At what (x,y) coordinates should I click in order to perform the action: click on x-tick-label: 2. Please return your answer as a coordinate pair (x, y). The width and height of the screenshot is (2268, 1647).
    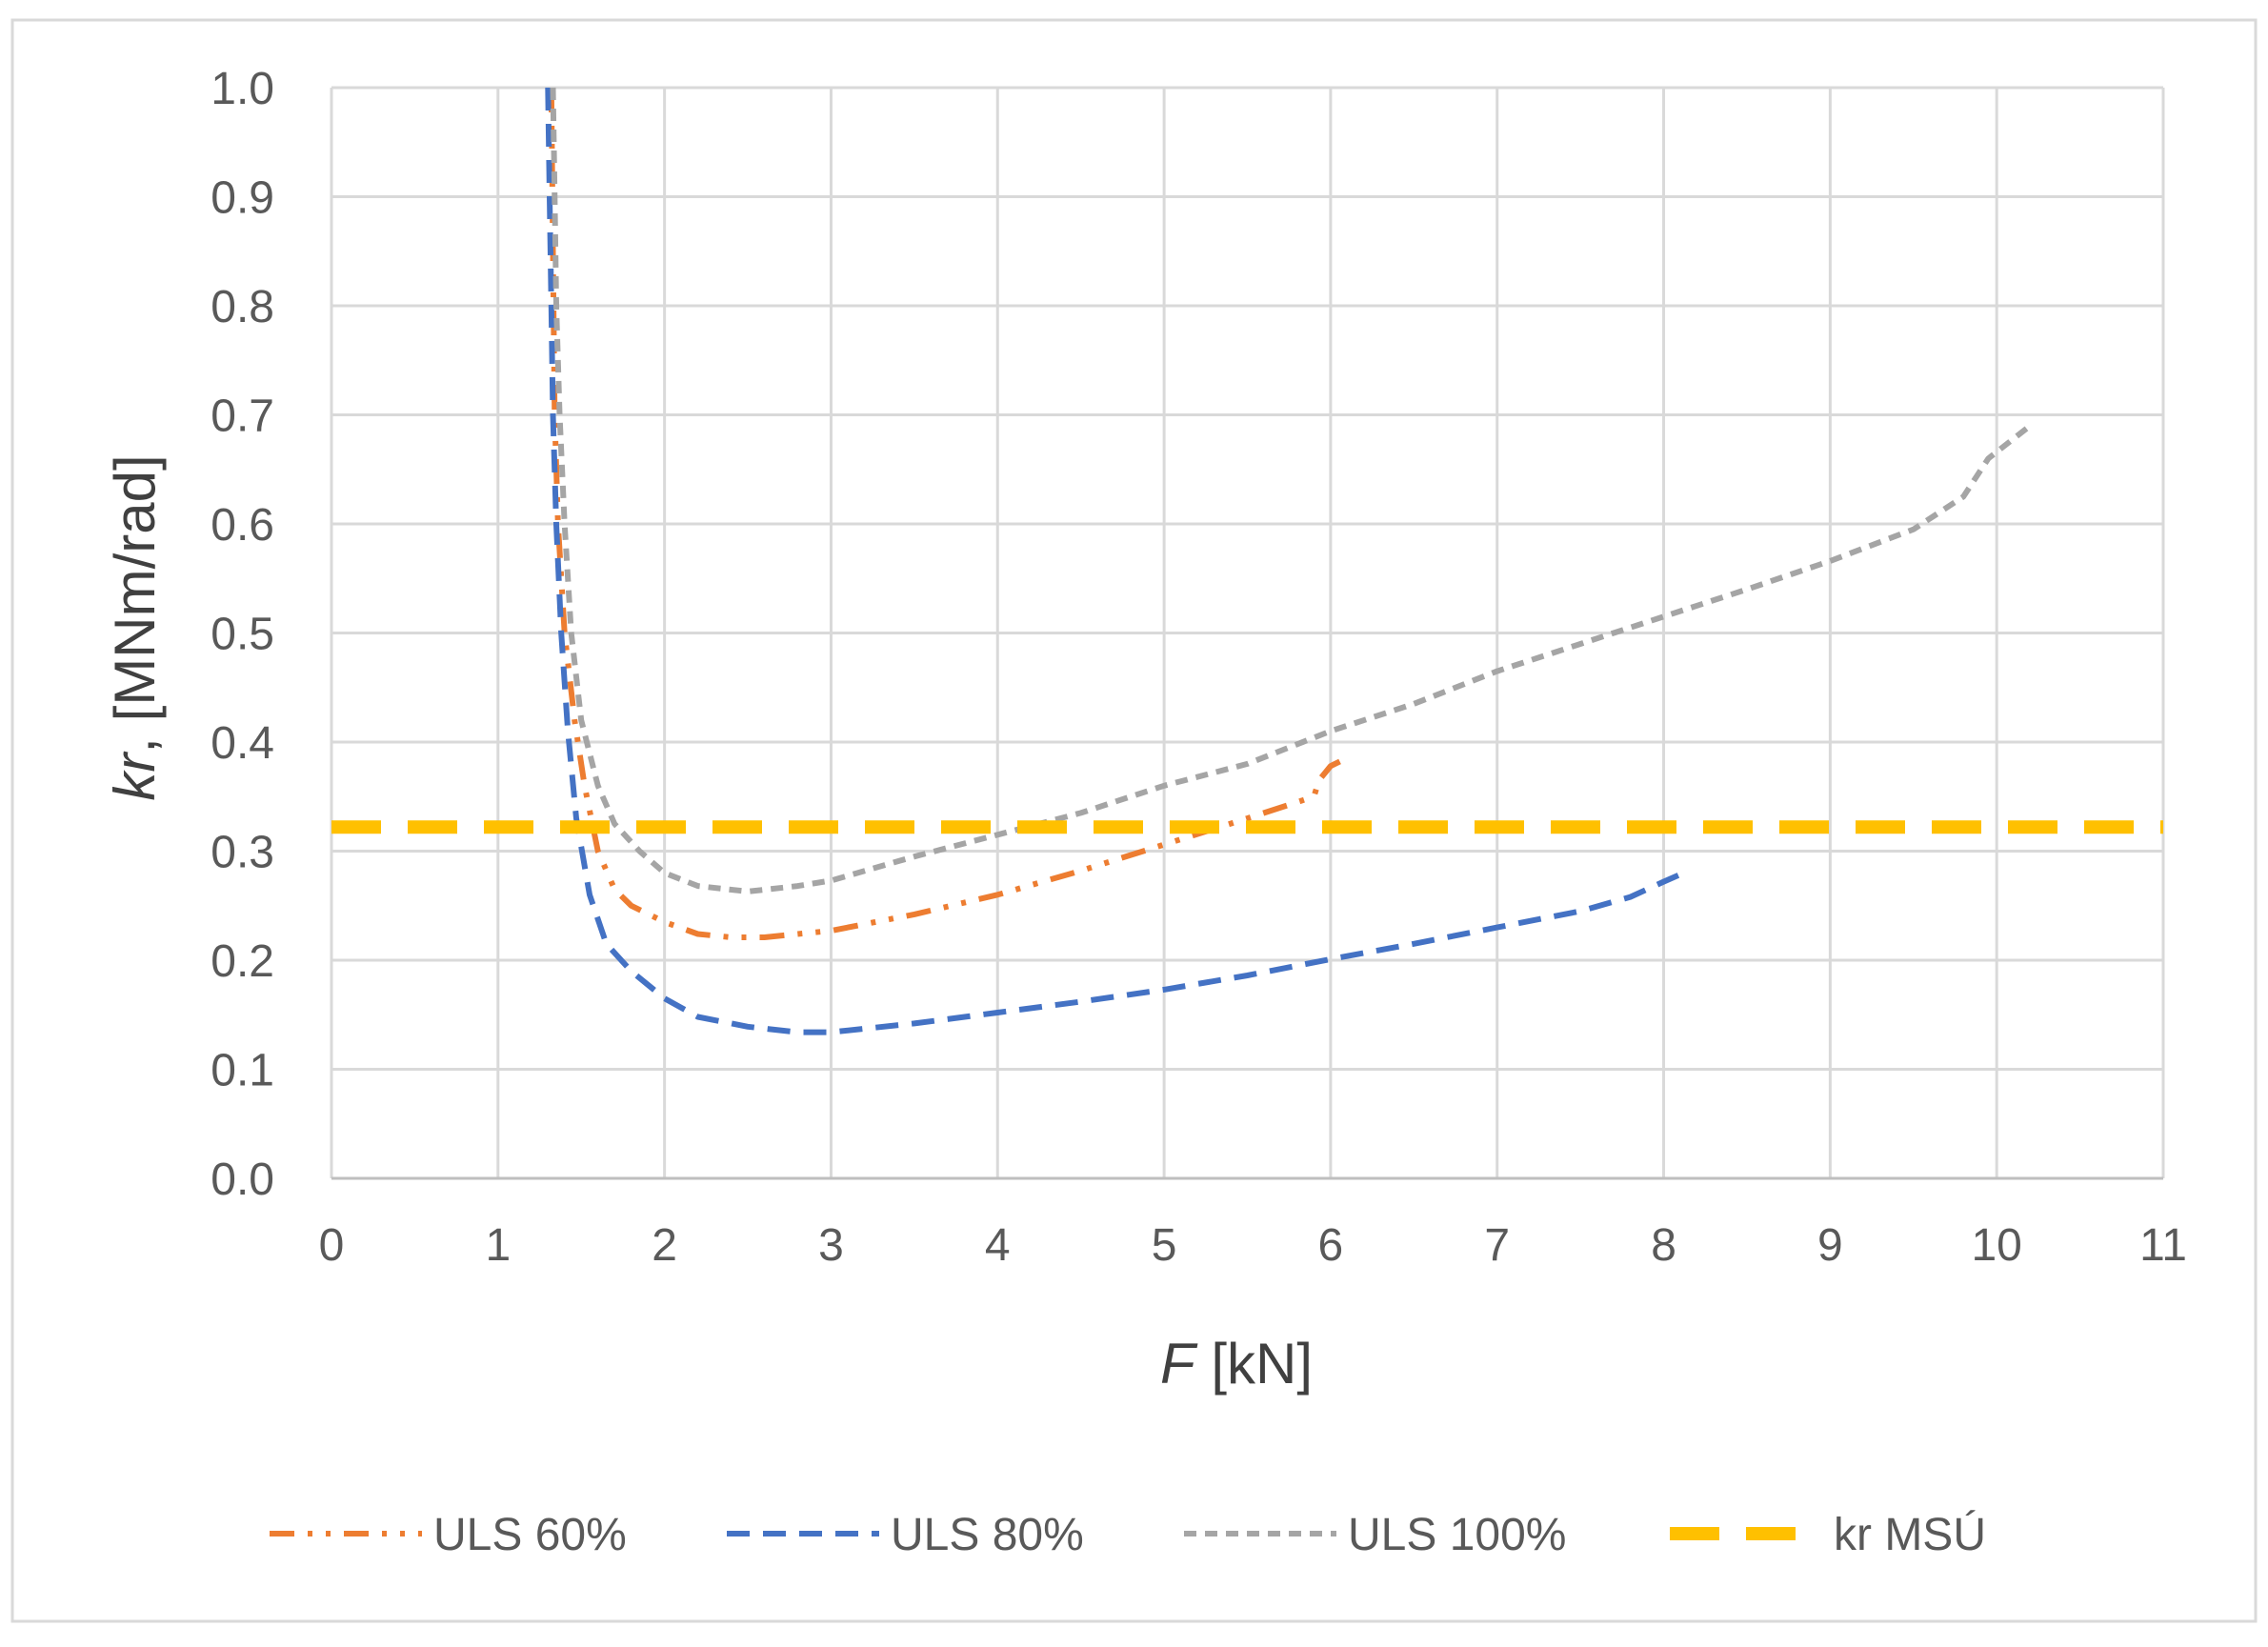
    Looking at the image, I should click on (664, 1245).